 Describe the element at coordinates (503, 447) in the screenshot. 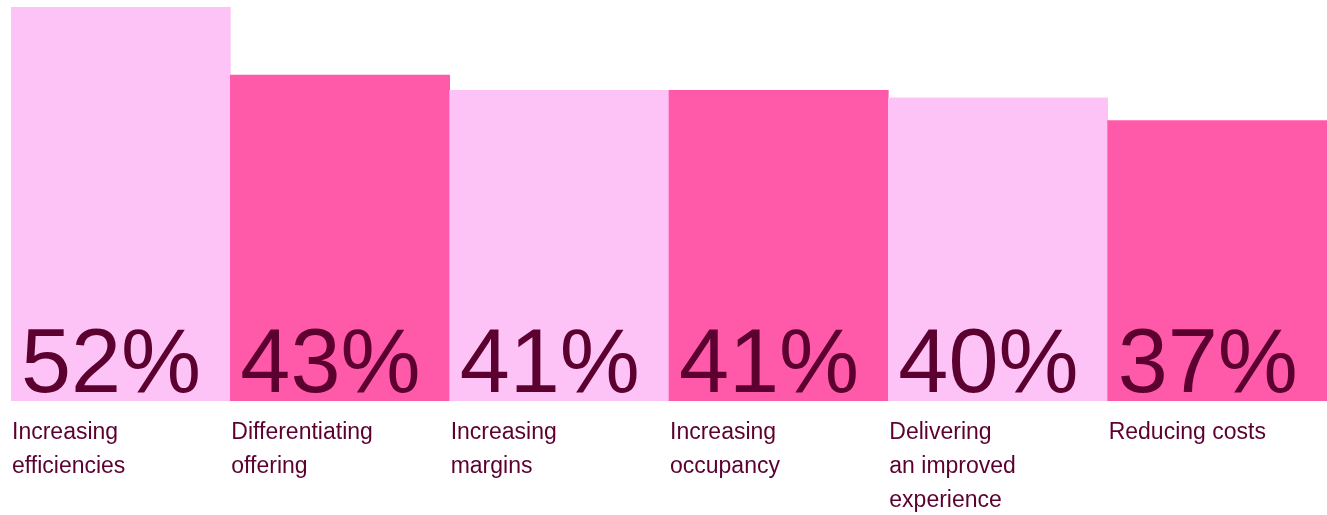

I see `x-tick-label: Increasing margins` at that location.